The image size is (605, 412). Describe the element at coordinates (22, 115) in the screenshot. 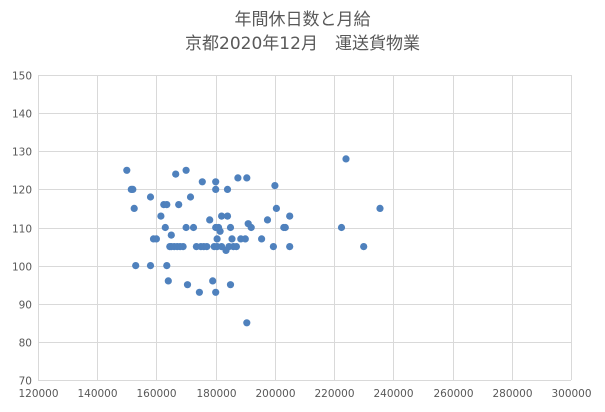

I see `y-tick-label: 140` at that location.